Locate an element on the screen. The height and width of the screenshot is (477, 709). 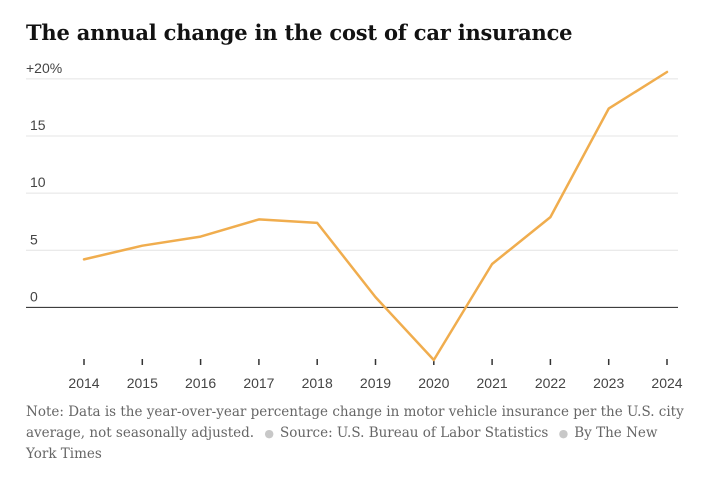
x-tick-label: 2021 is located at coordinates (492, 383).